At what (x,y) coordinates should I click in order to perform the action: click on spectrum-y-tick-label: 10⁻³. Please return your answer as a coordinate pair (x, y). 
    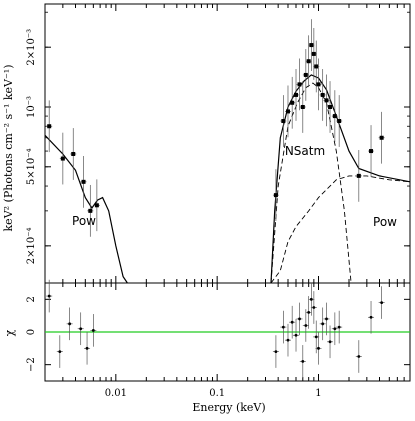
    Looking at the image, I should click on (31, 107).